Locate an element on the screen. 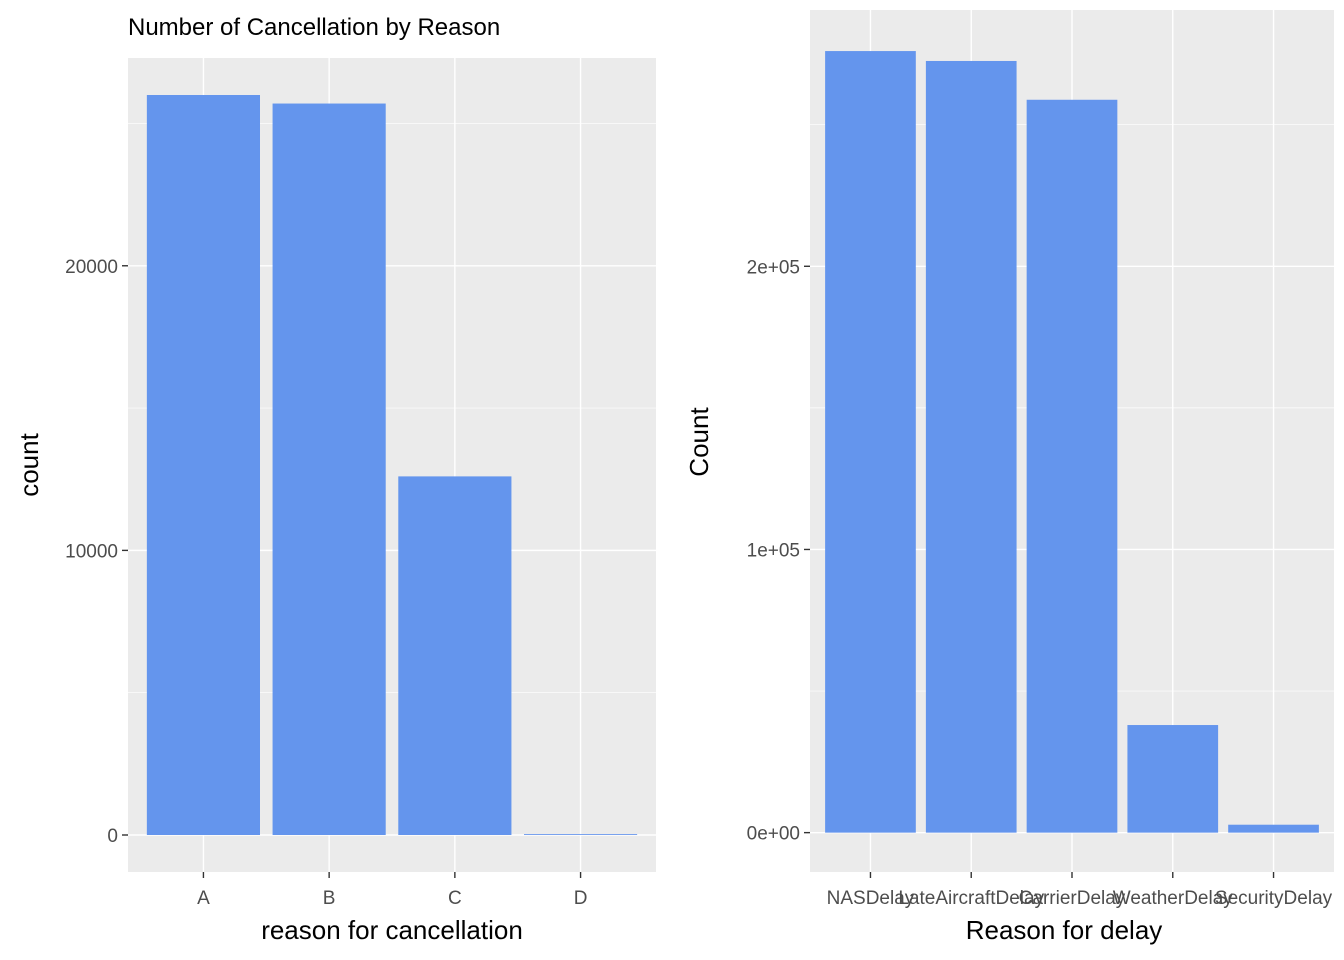  delay-bar-carrierdelay is located at coordinates (1072, 466).